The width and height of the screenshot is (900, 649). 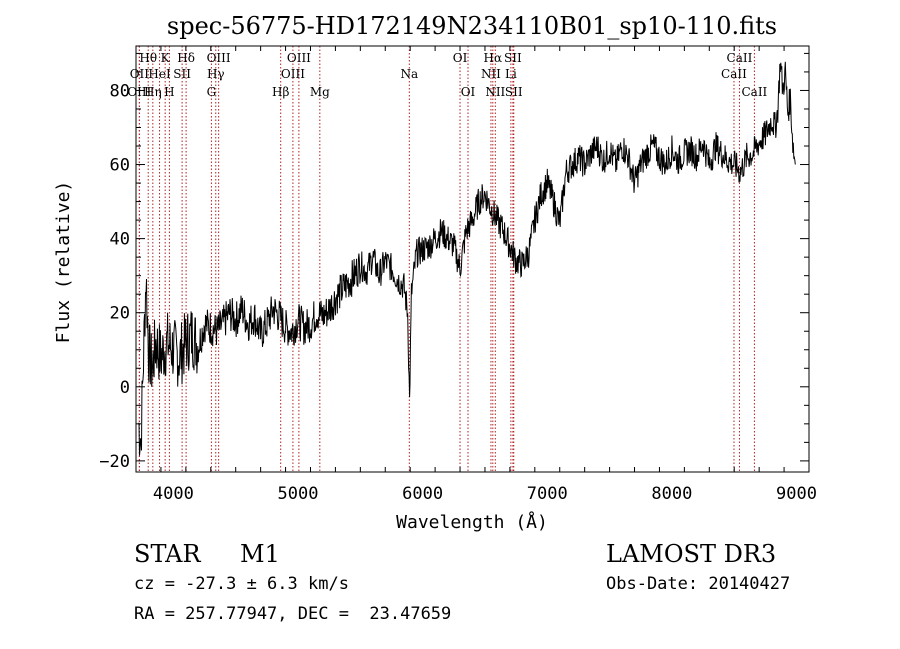 I want to click on x-tick-label: 9000, so click(x=796, y=494).